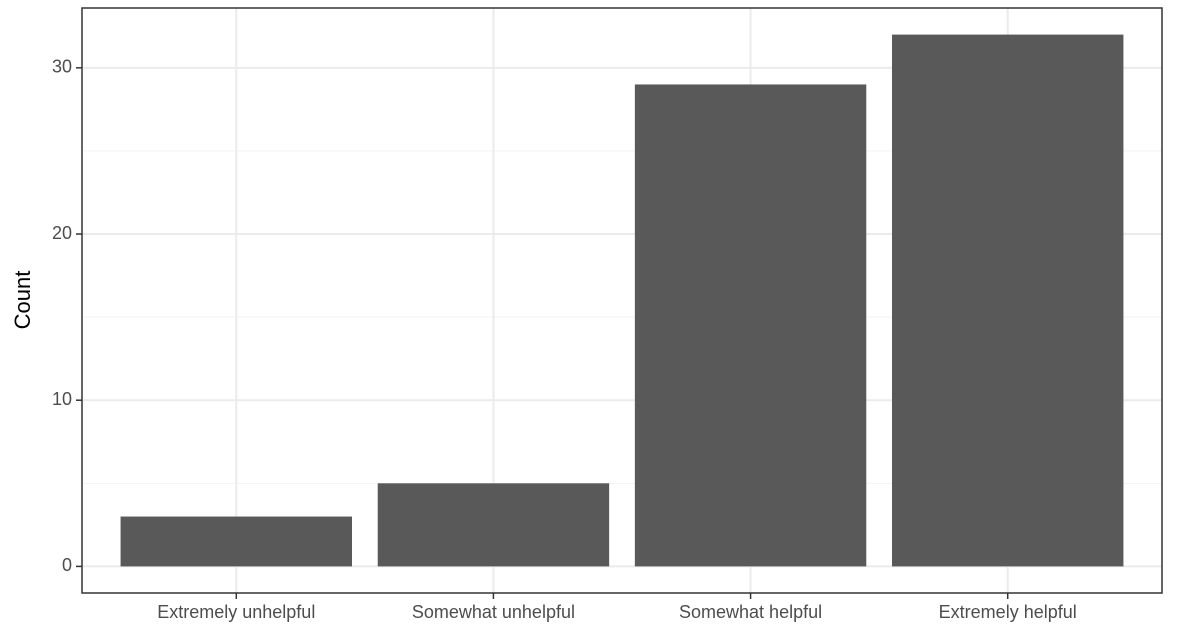 Image resolution: width=1200 pixels, height=632 pixels. Describe the element at coordinates (62, 67) in the screenshot. I see `y-tick-label: 30` at that location.